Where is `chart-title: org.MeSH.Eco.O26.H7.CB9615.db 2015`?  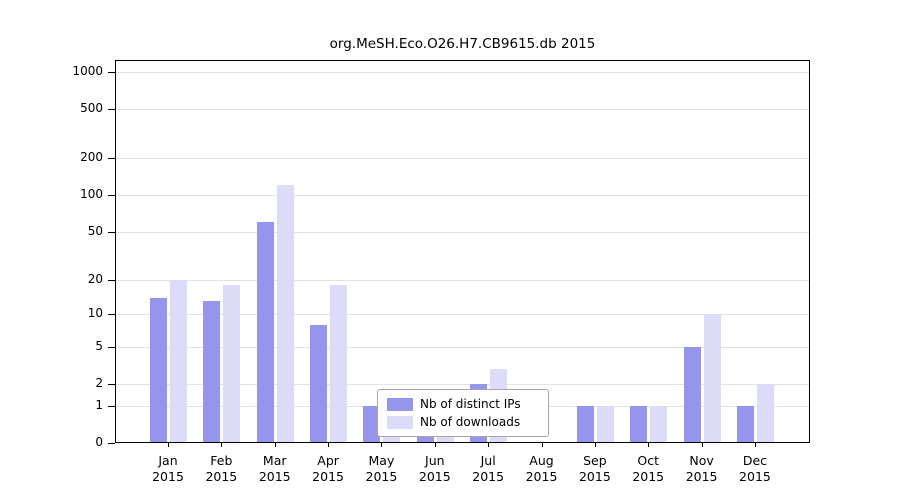
chart-title: org.MeSH.Eco.O26.H7.CB9615.db 2015 is located at coordinates (462, 44).